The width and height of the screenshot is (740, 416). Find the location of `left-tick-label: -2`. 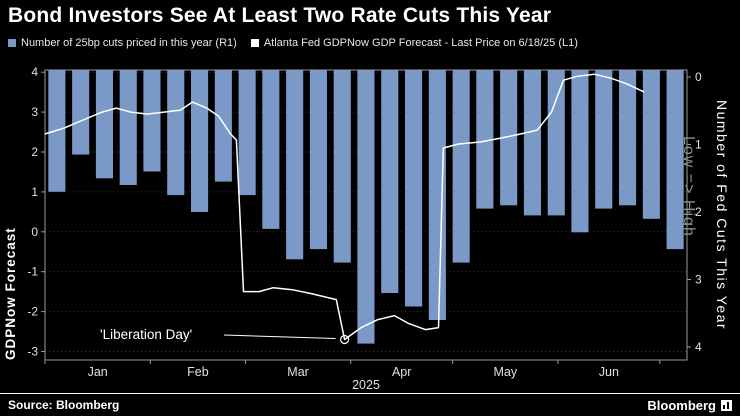

left-tick-label: -2 is located at coordinates (32, 312).